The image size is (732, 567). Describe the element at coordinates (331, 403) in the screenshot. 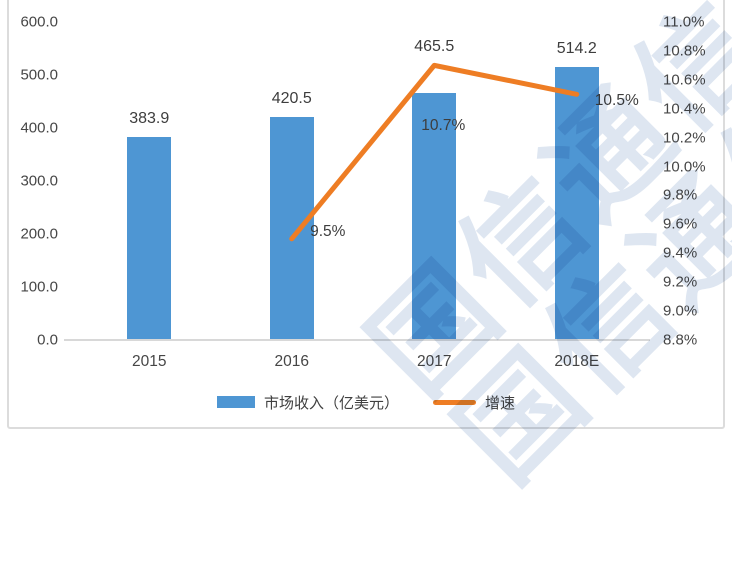

I see `legend-label-revenue: 市场收入（亿美元）` at that location.